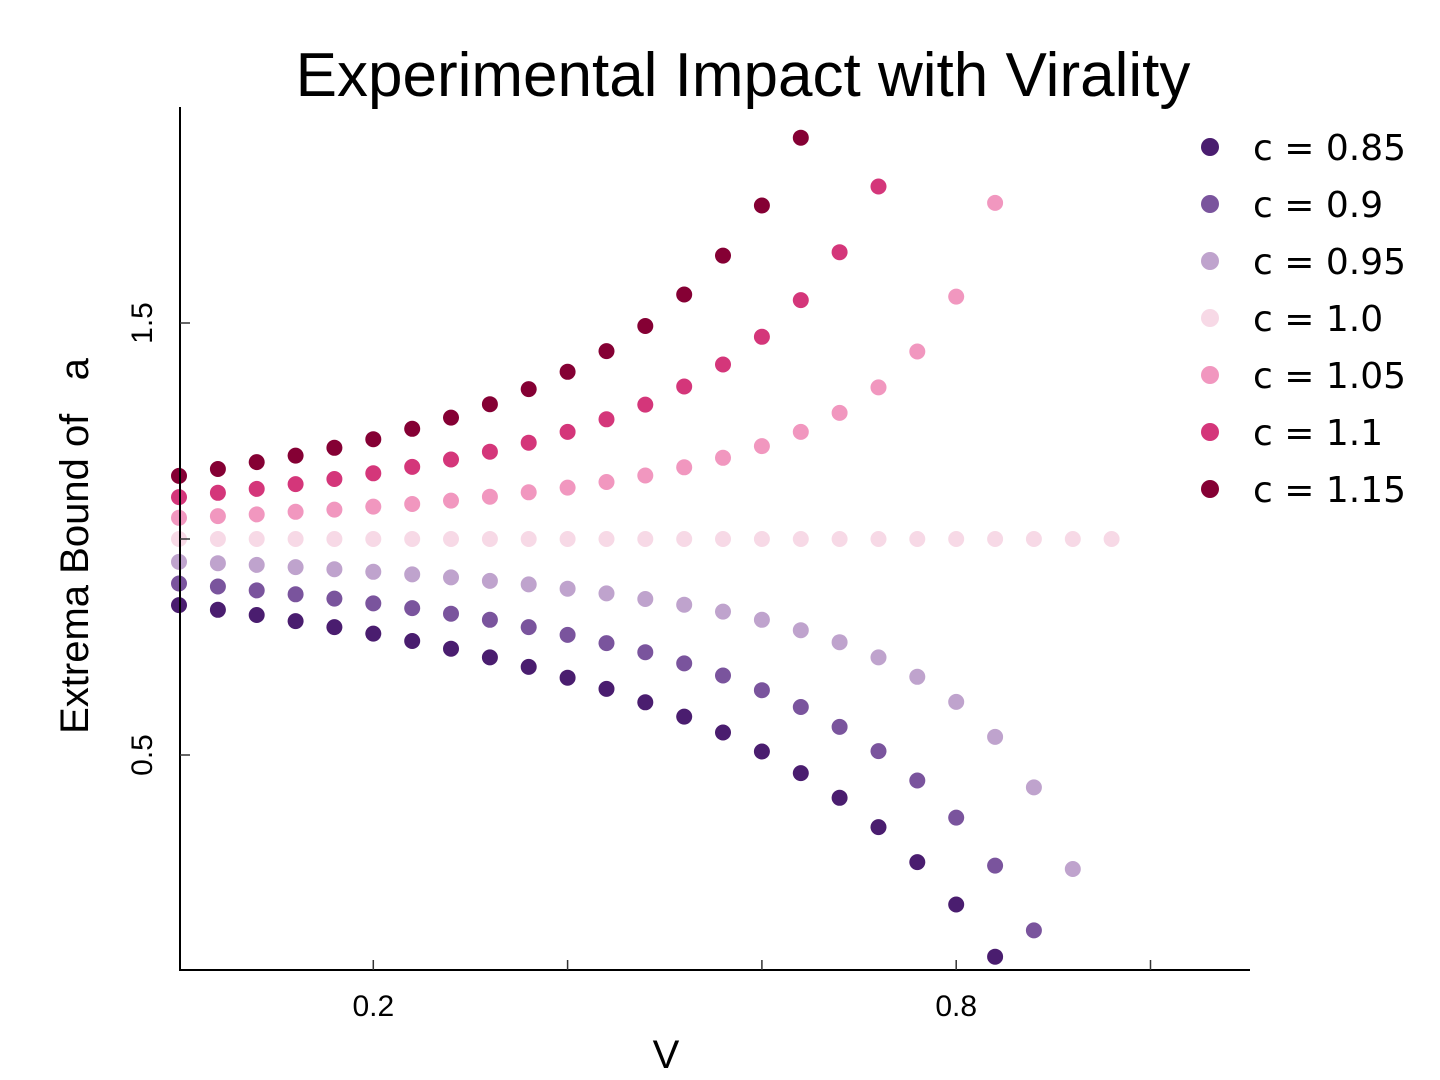  I want to click on legend-item: c = 0.85, so click(1303, 148).